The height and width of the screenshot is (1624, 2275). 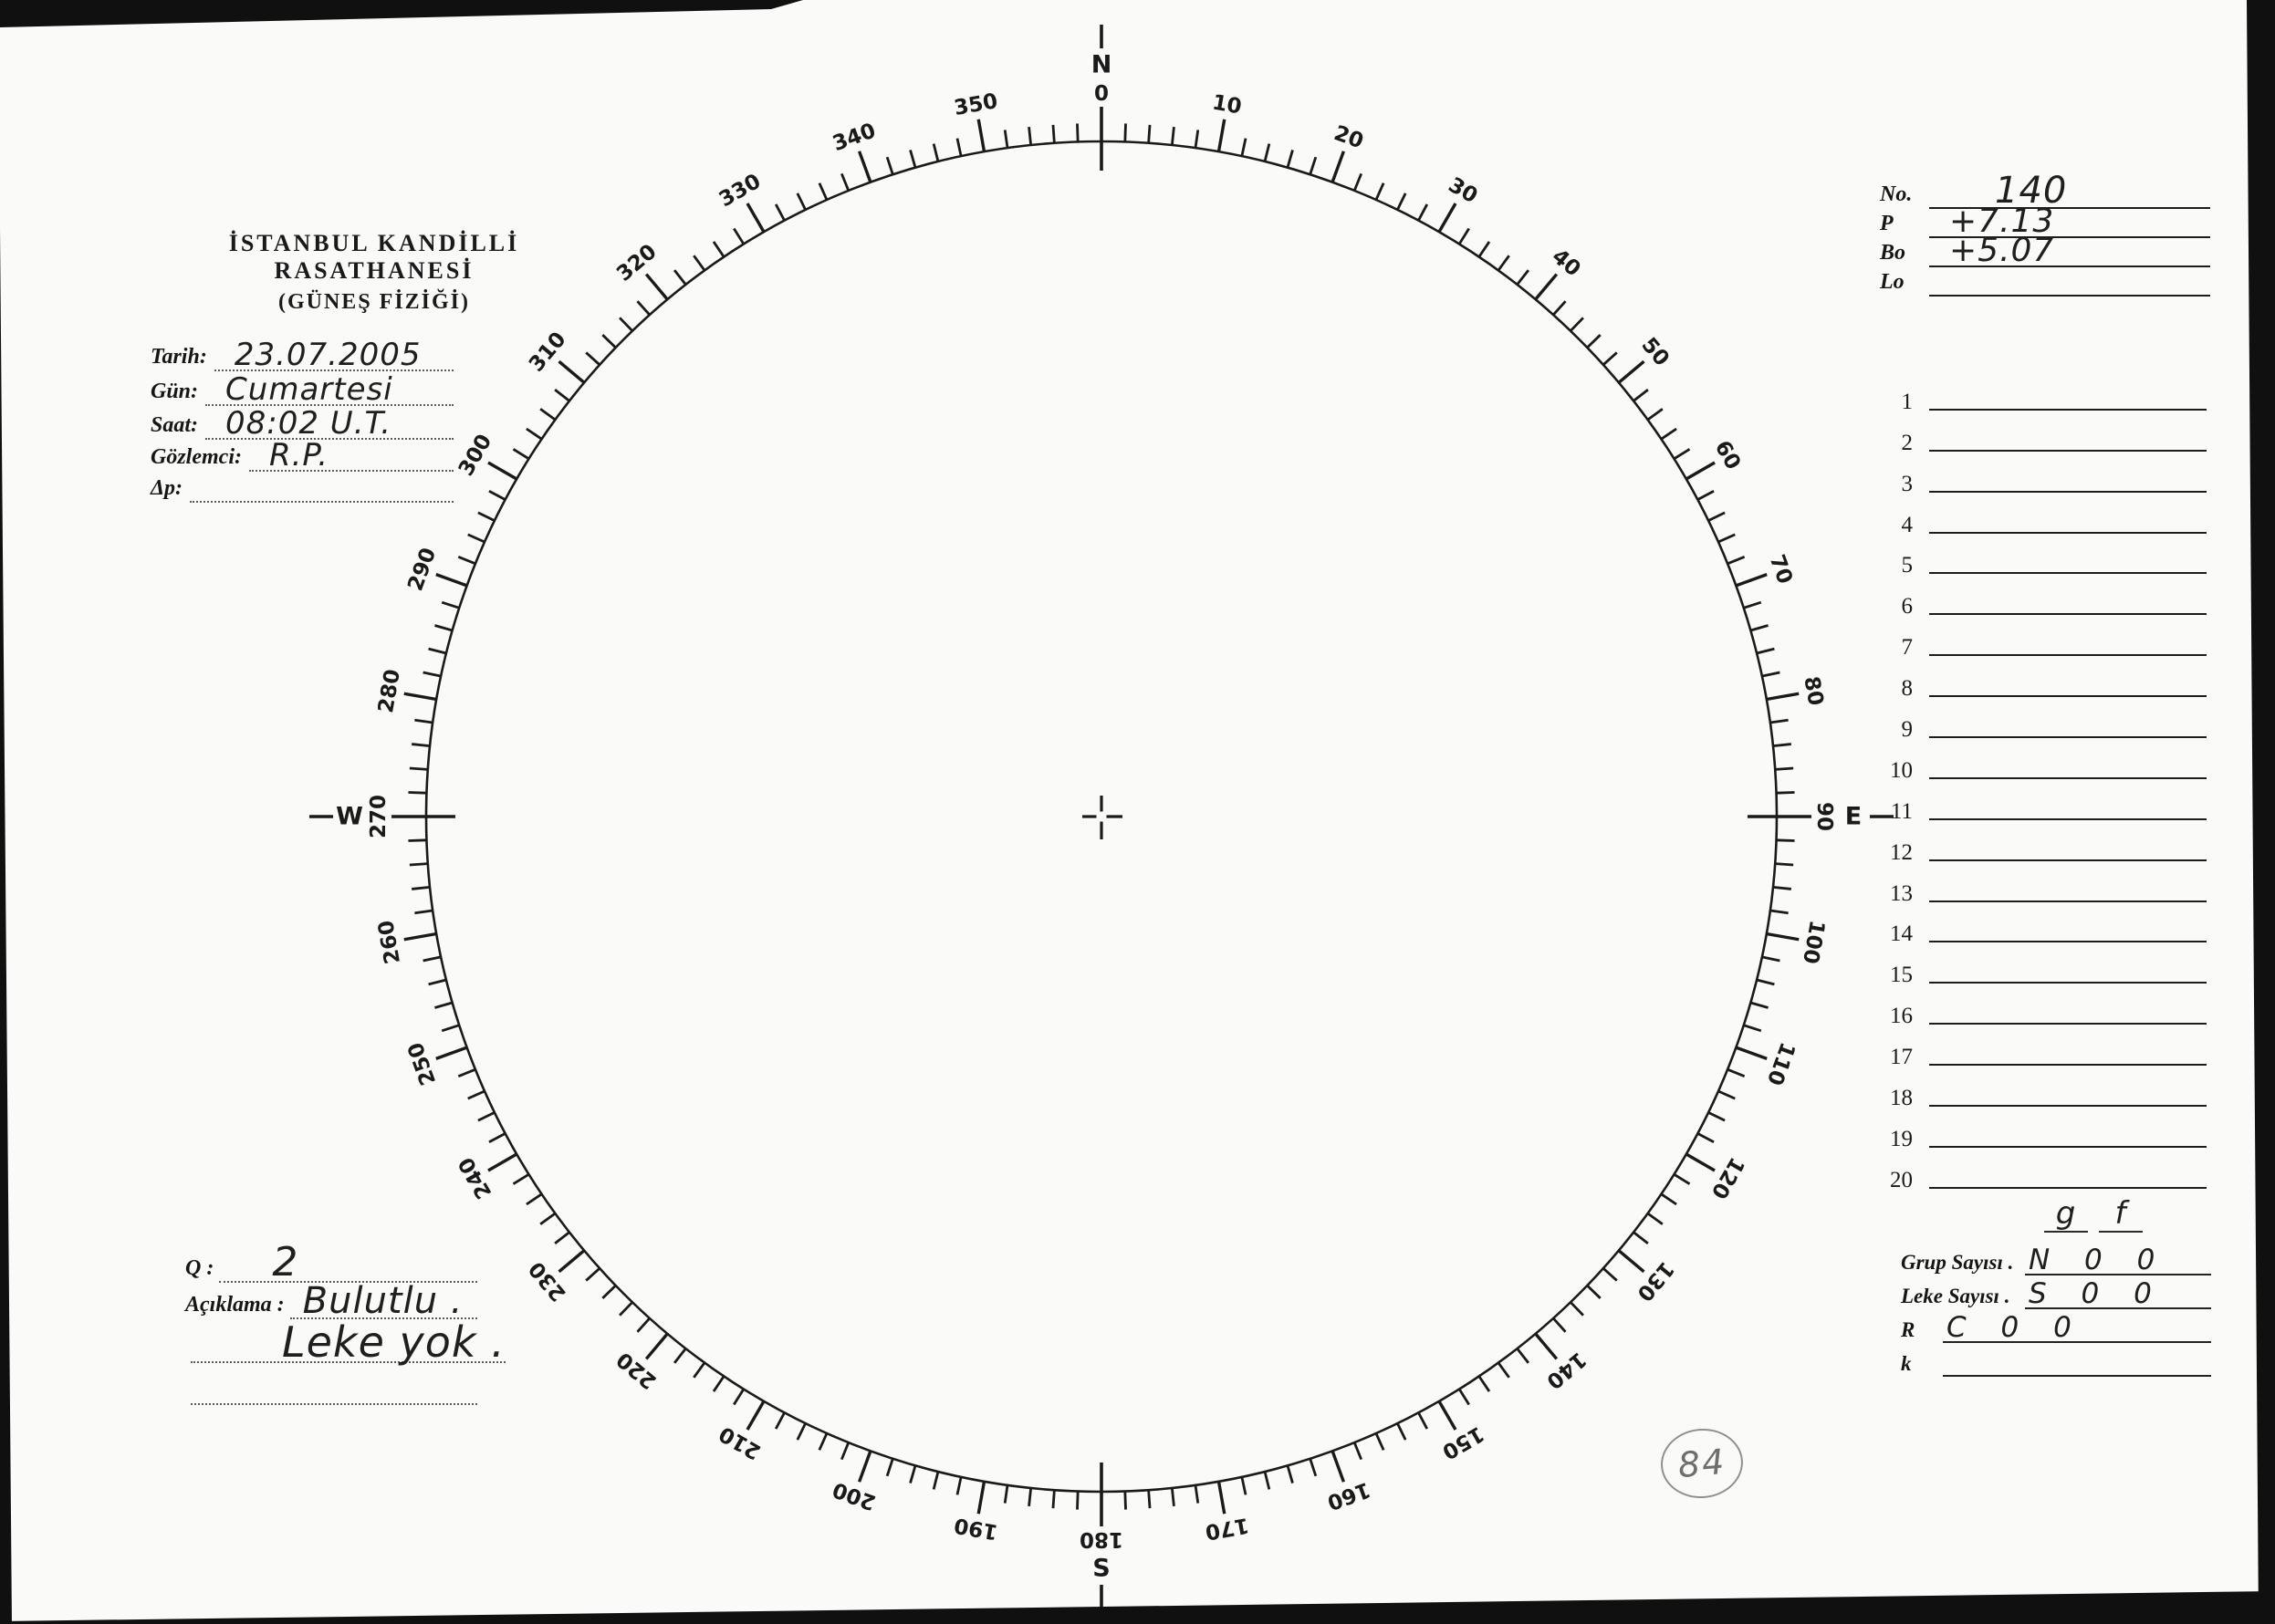 What do you see at coordinates (2069, 276) in the screenshot?
I see `param-line` at bounding box center [2069, 276].